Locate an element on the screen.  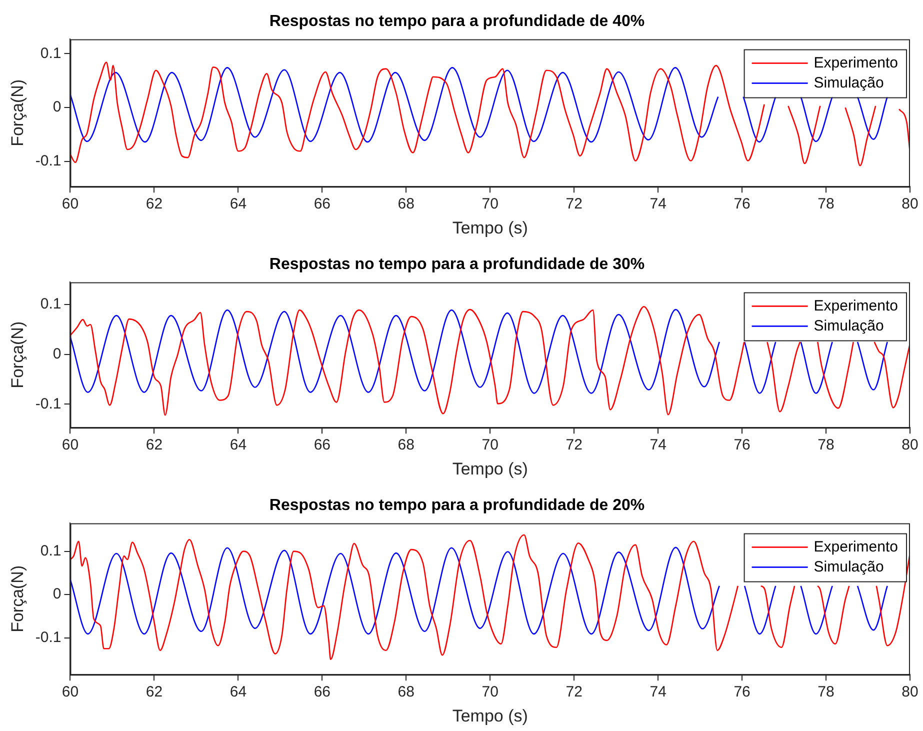
chart-title: Respostas no tempo para a profundidade de 30% is located at coordinates (457, 265).